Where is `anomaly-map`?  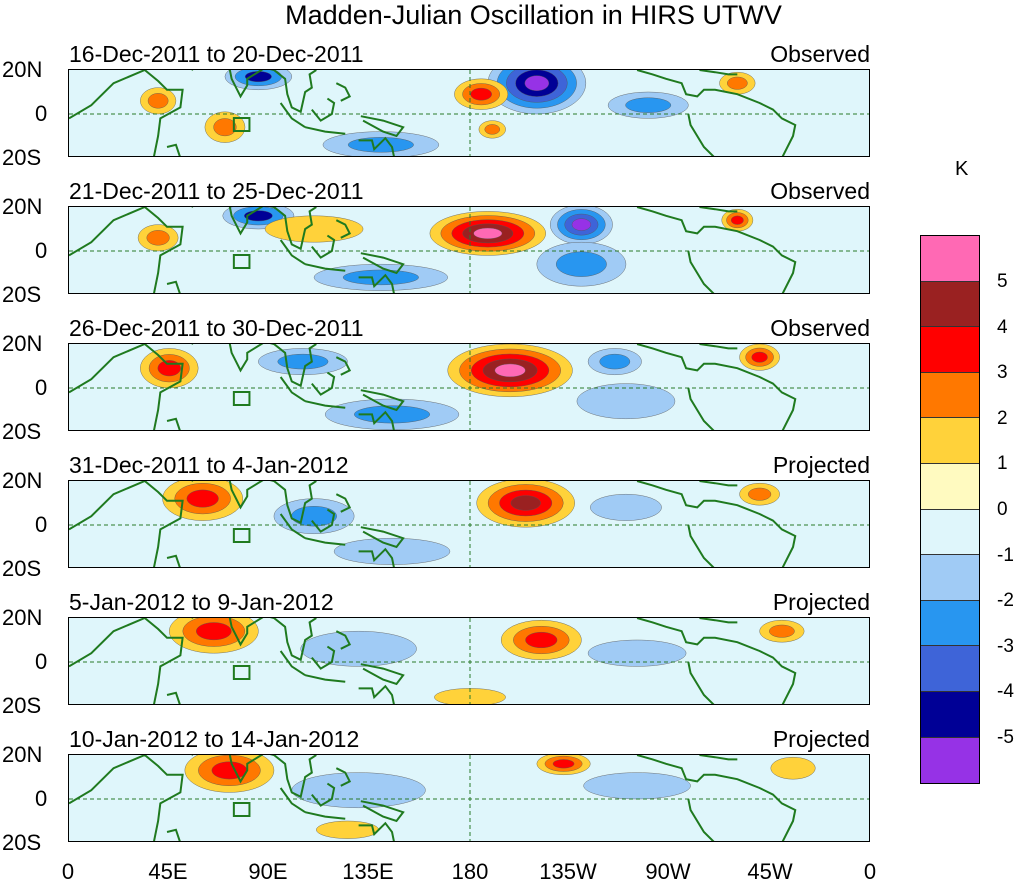
anomaly-map is located at coordinates (469, 113).